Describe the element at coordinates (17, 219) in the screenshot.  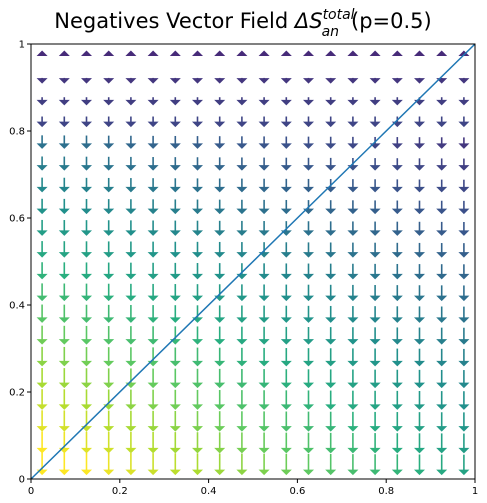
I see `y-tick-label: 0.6` at that location.